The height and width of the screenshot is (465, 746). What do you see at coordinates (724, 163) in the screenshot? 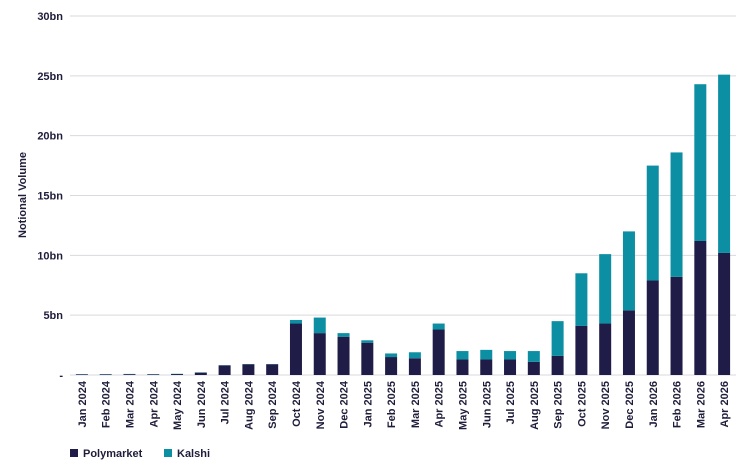
I see `bar-kalshi-apr-2026` at bounding box center [724, 163].